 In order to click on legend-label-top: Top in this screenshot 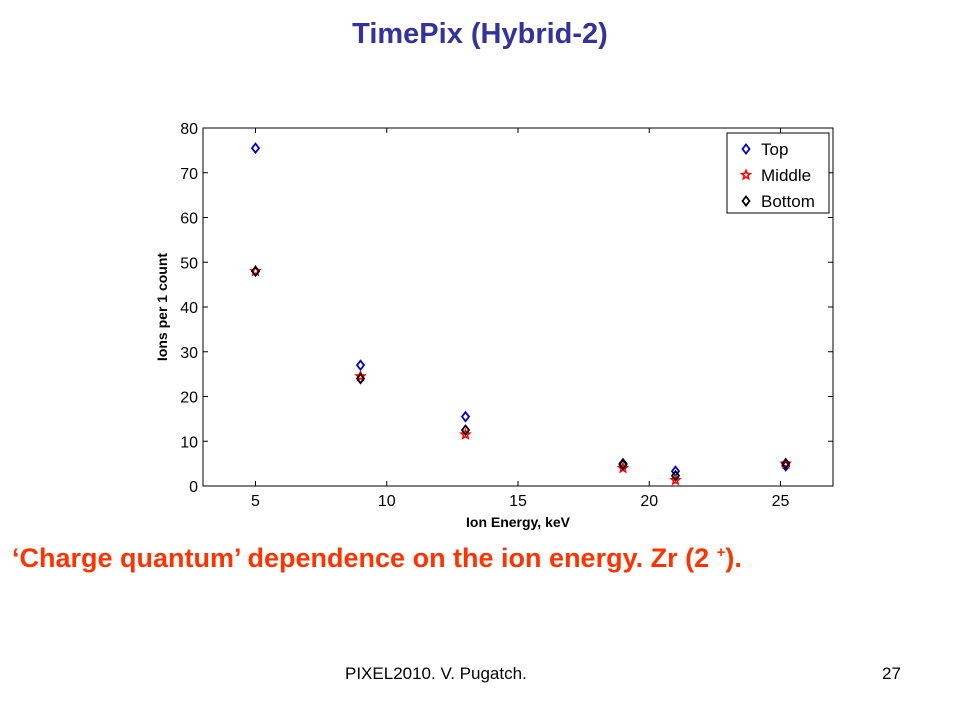, I will do `click(774, 149)`.